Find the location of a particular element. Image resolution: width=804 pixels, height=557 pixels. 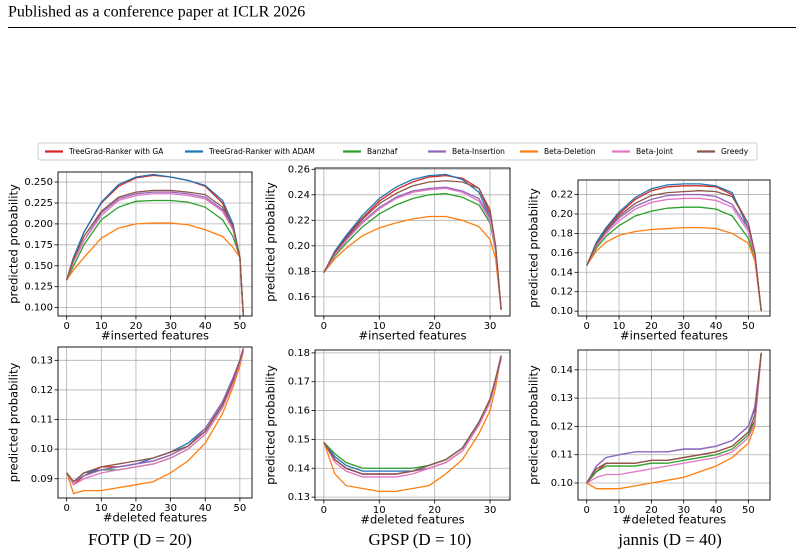

y-tick-label: 0.17 is located at coordinates (299, 382).